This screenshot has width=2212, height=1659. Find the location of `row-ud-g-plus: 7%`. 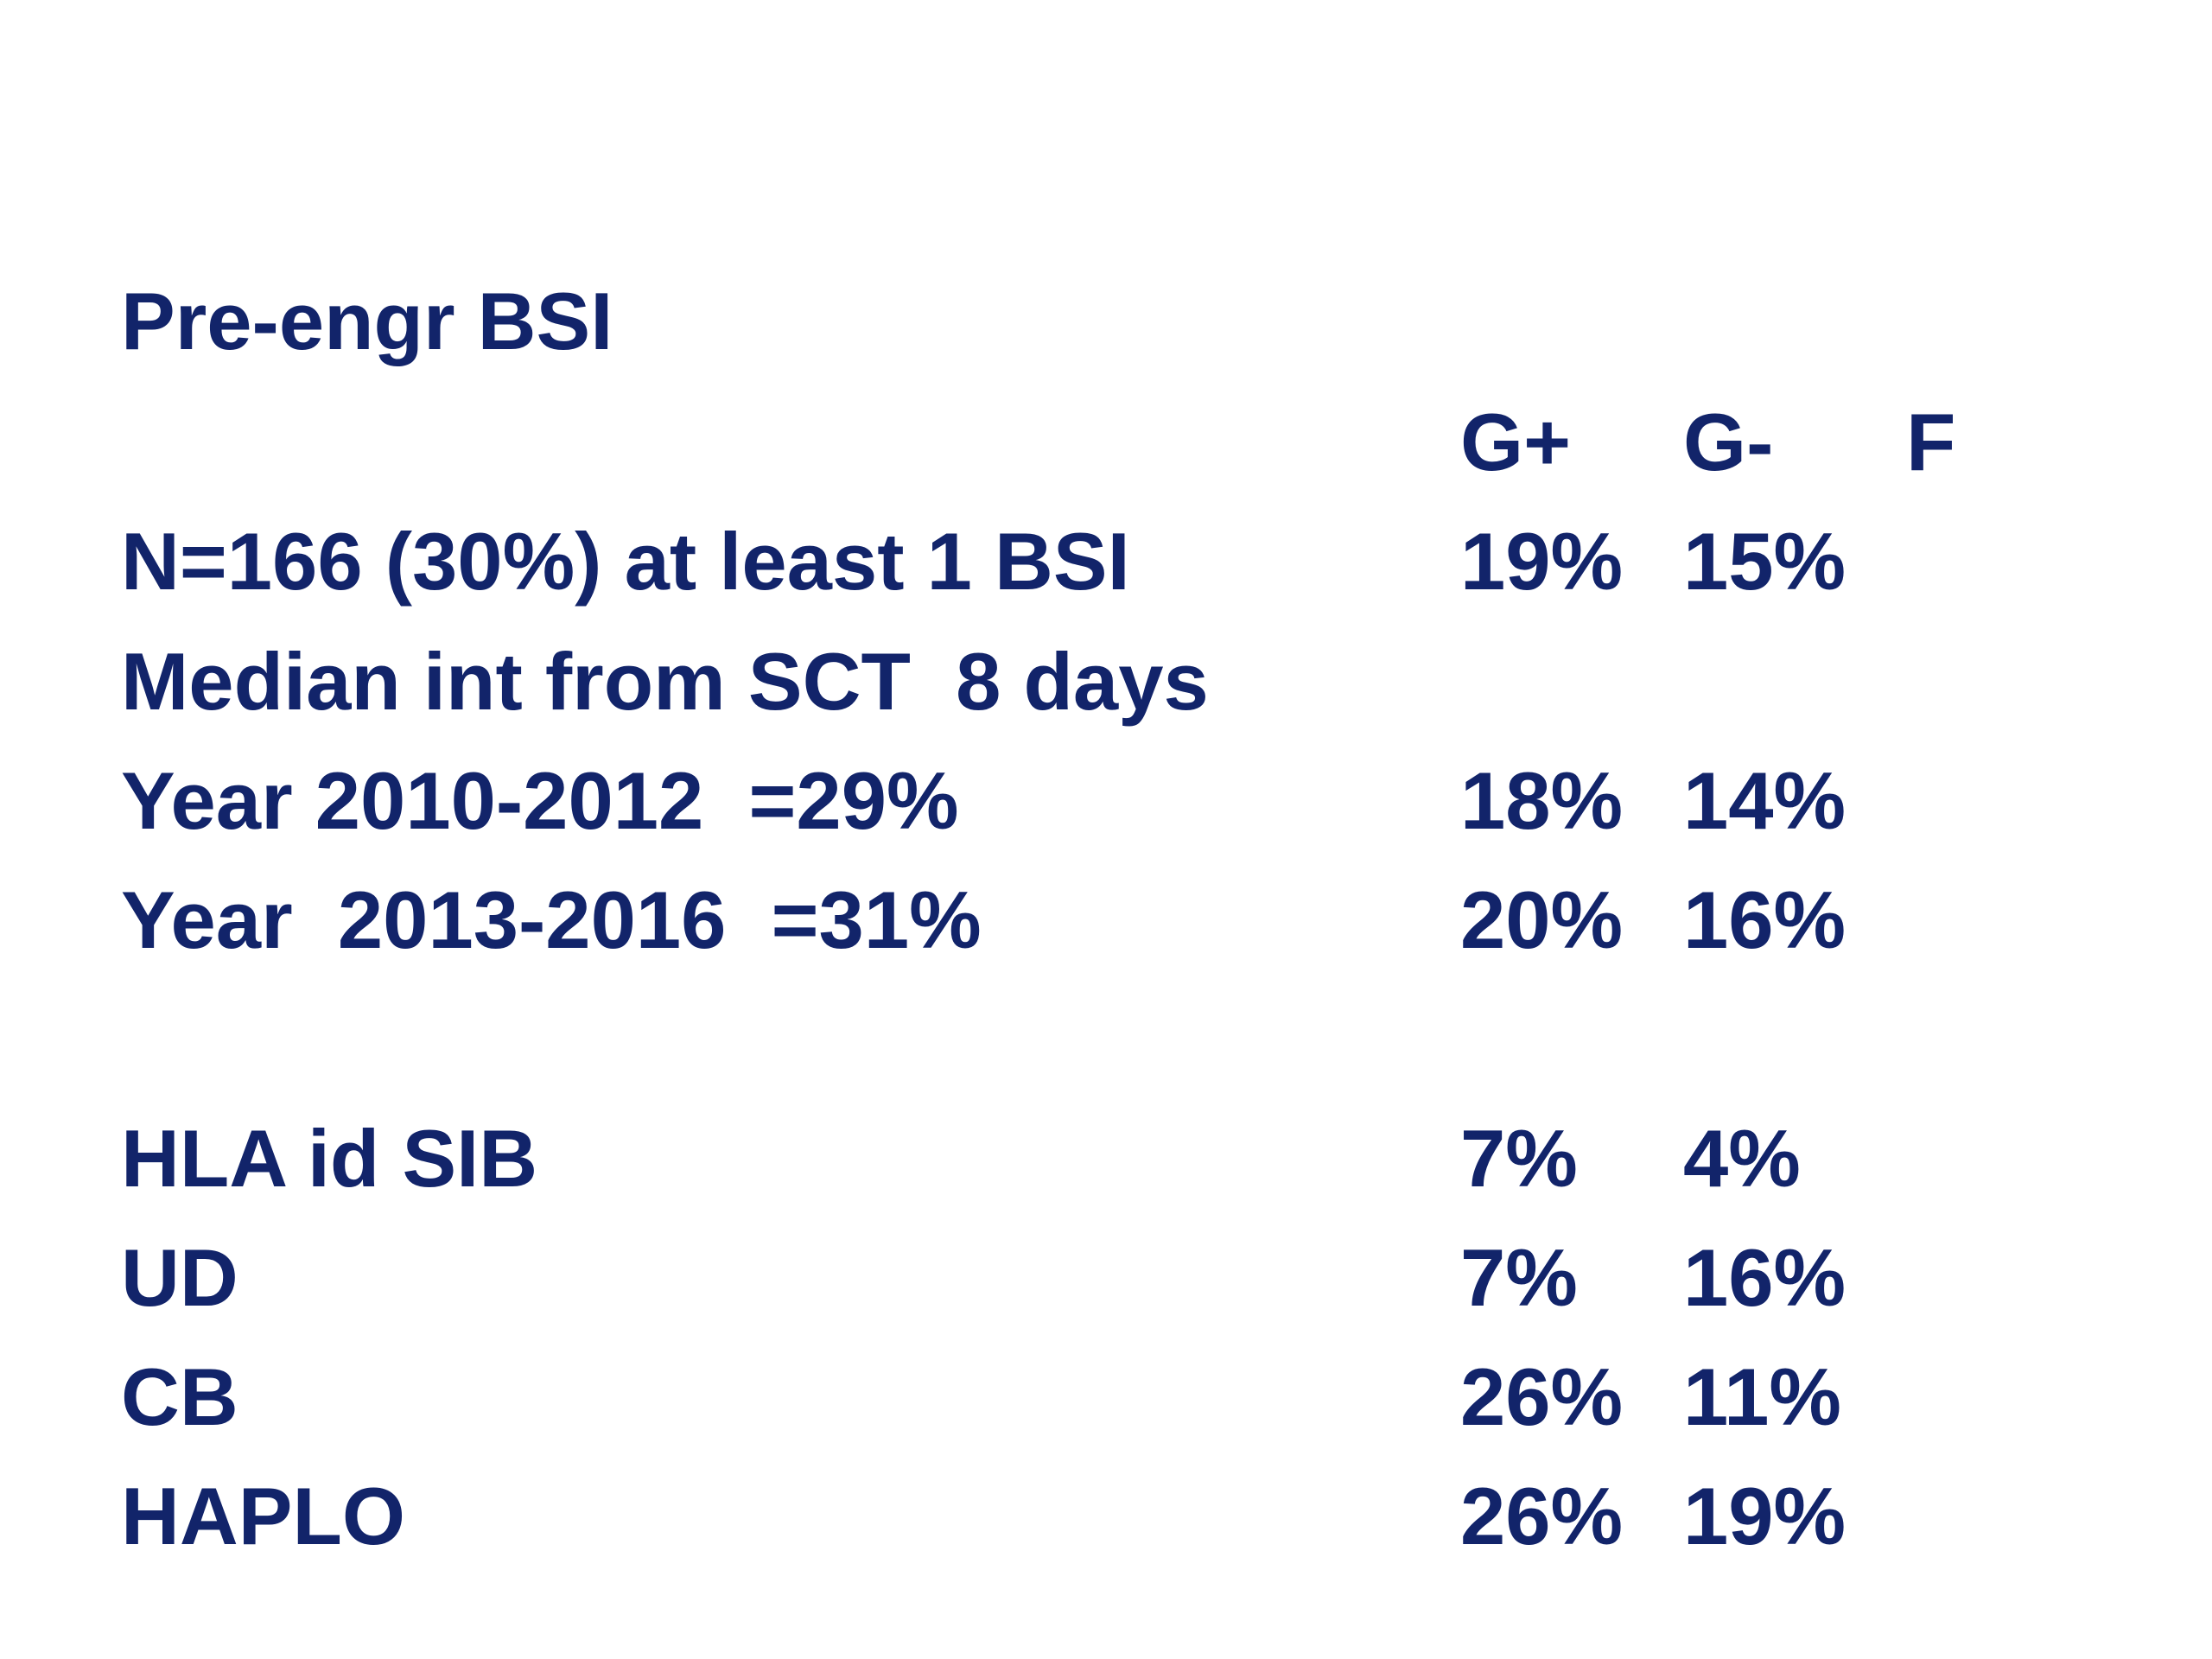

row-ud-g-plus: 7% is located at coordinates (1519, 1277).